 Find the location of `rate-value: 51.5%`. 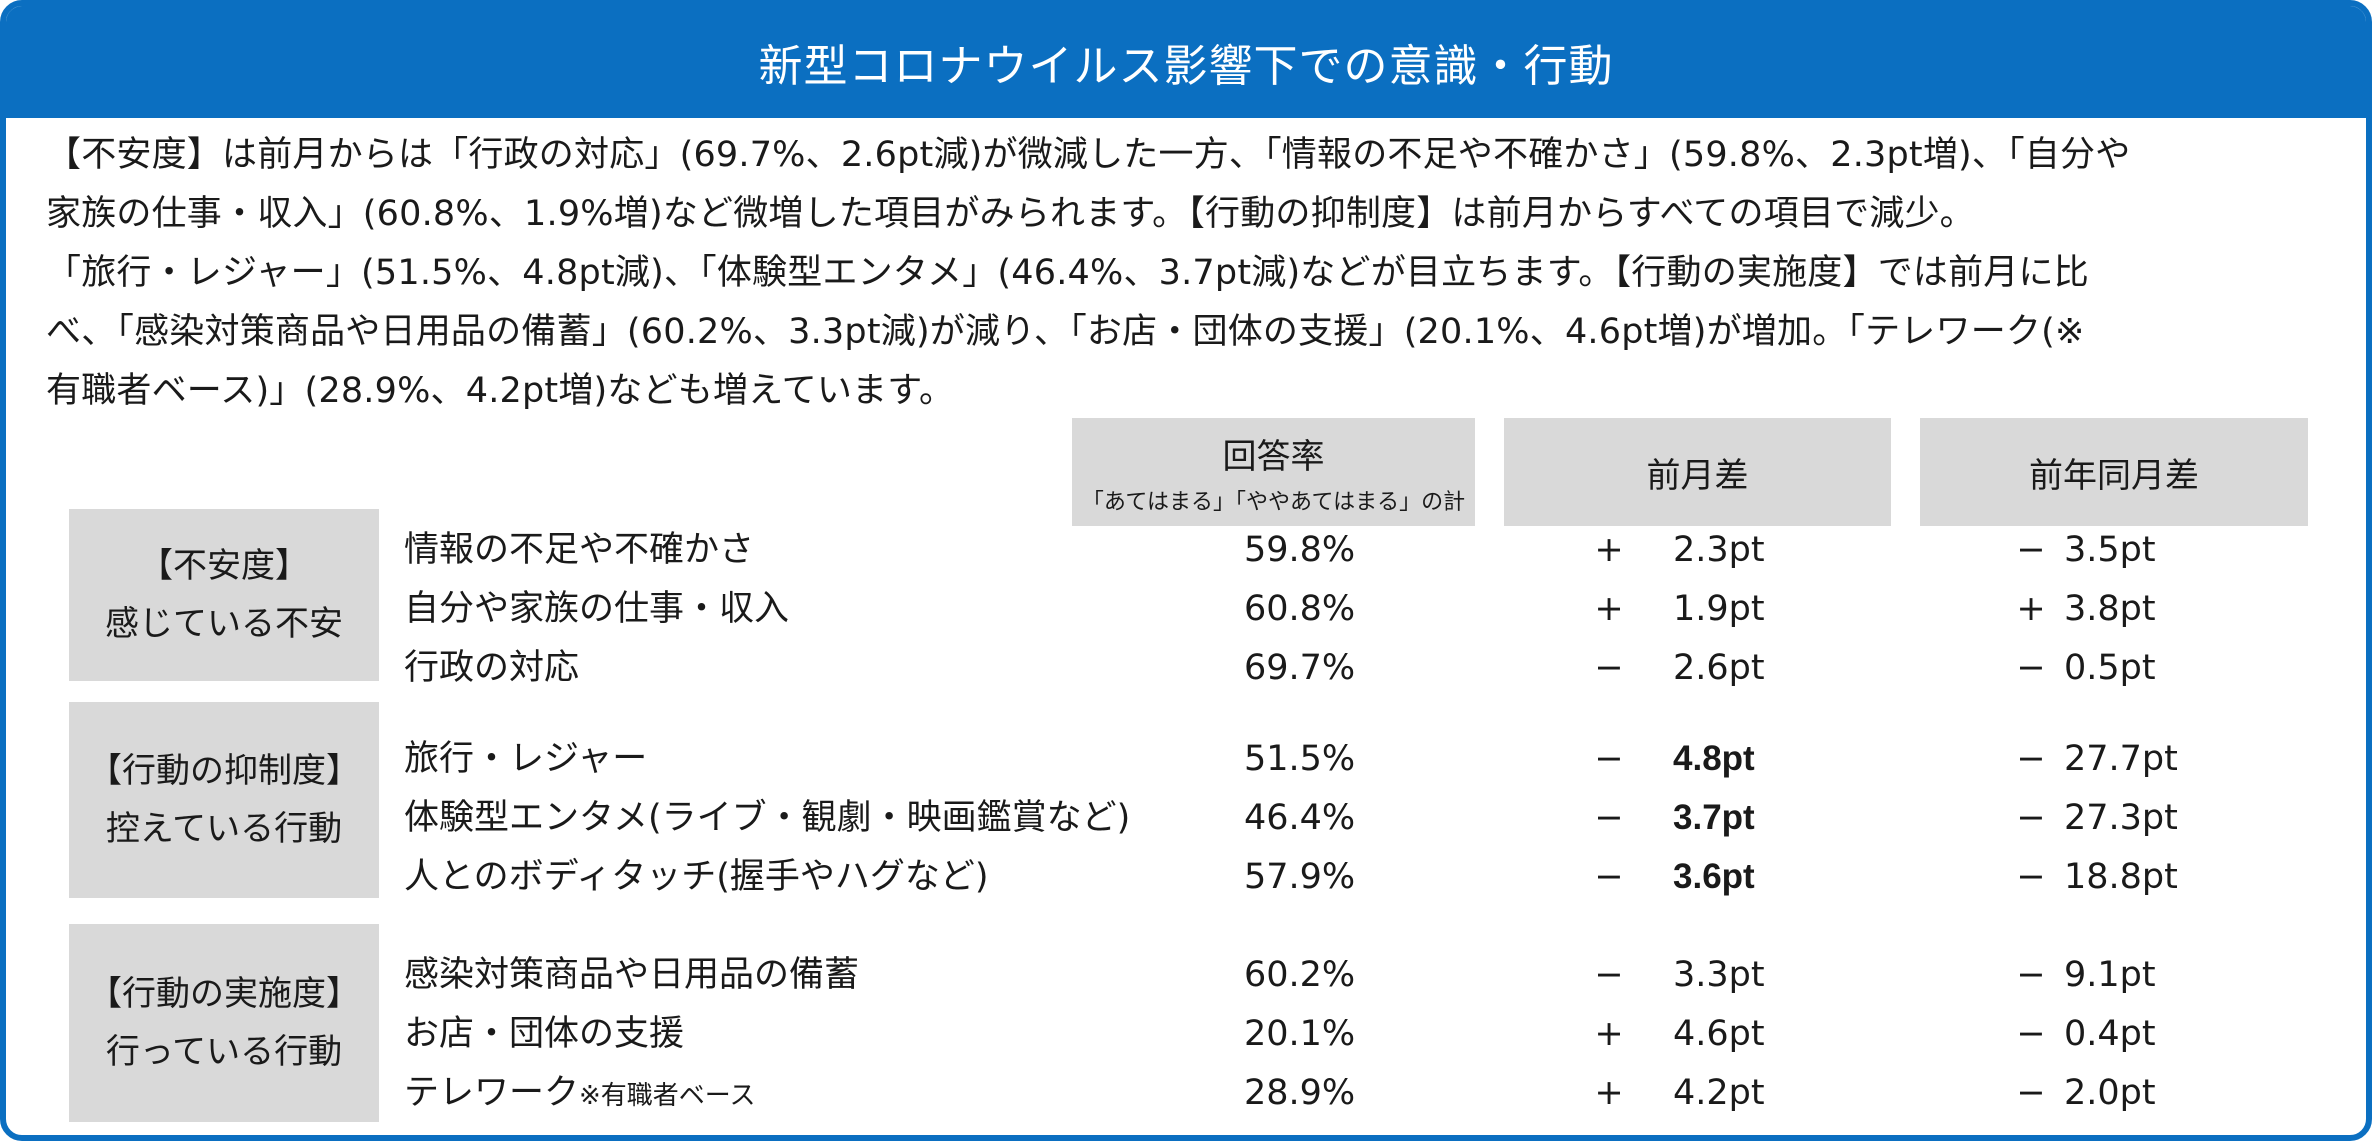

rate-value: 51.5% is located at coordinates (1300, 759).